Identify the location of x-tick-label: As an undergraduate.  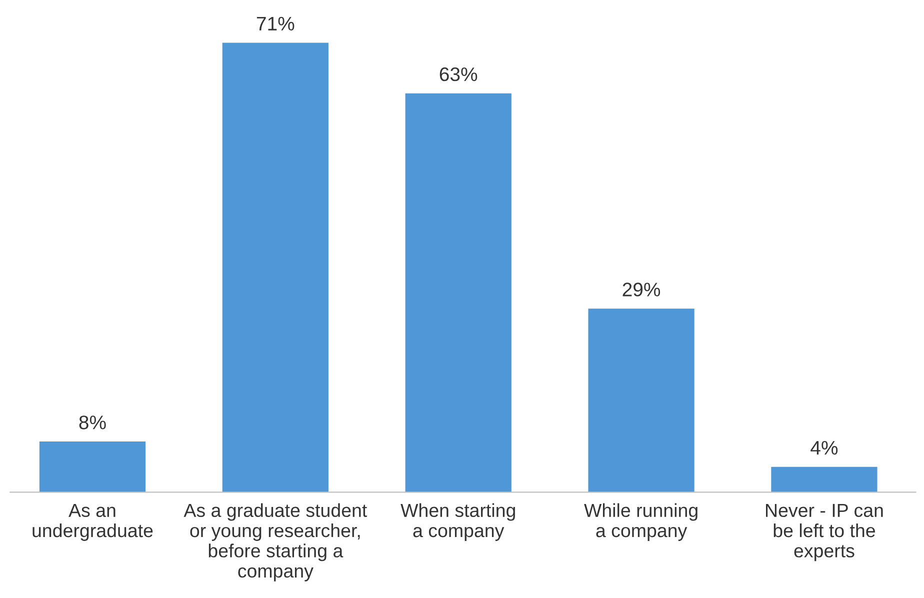
(92, 522).